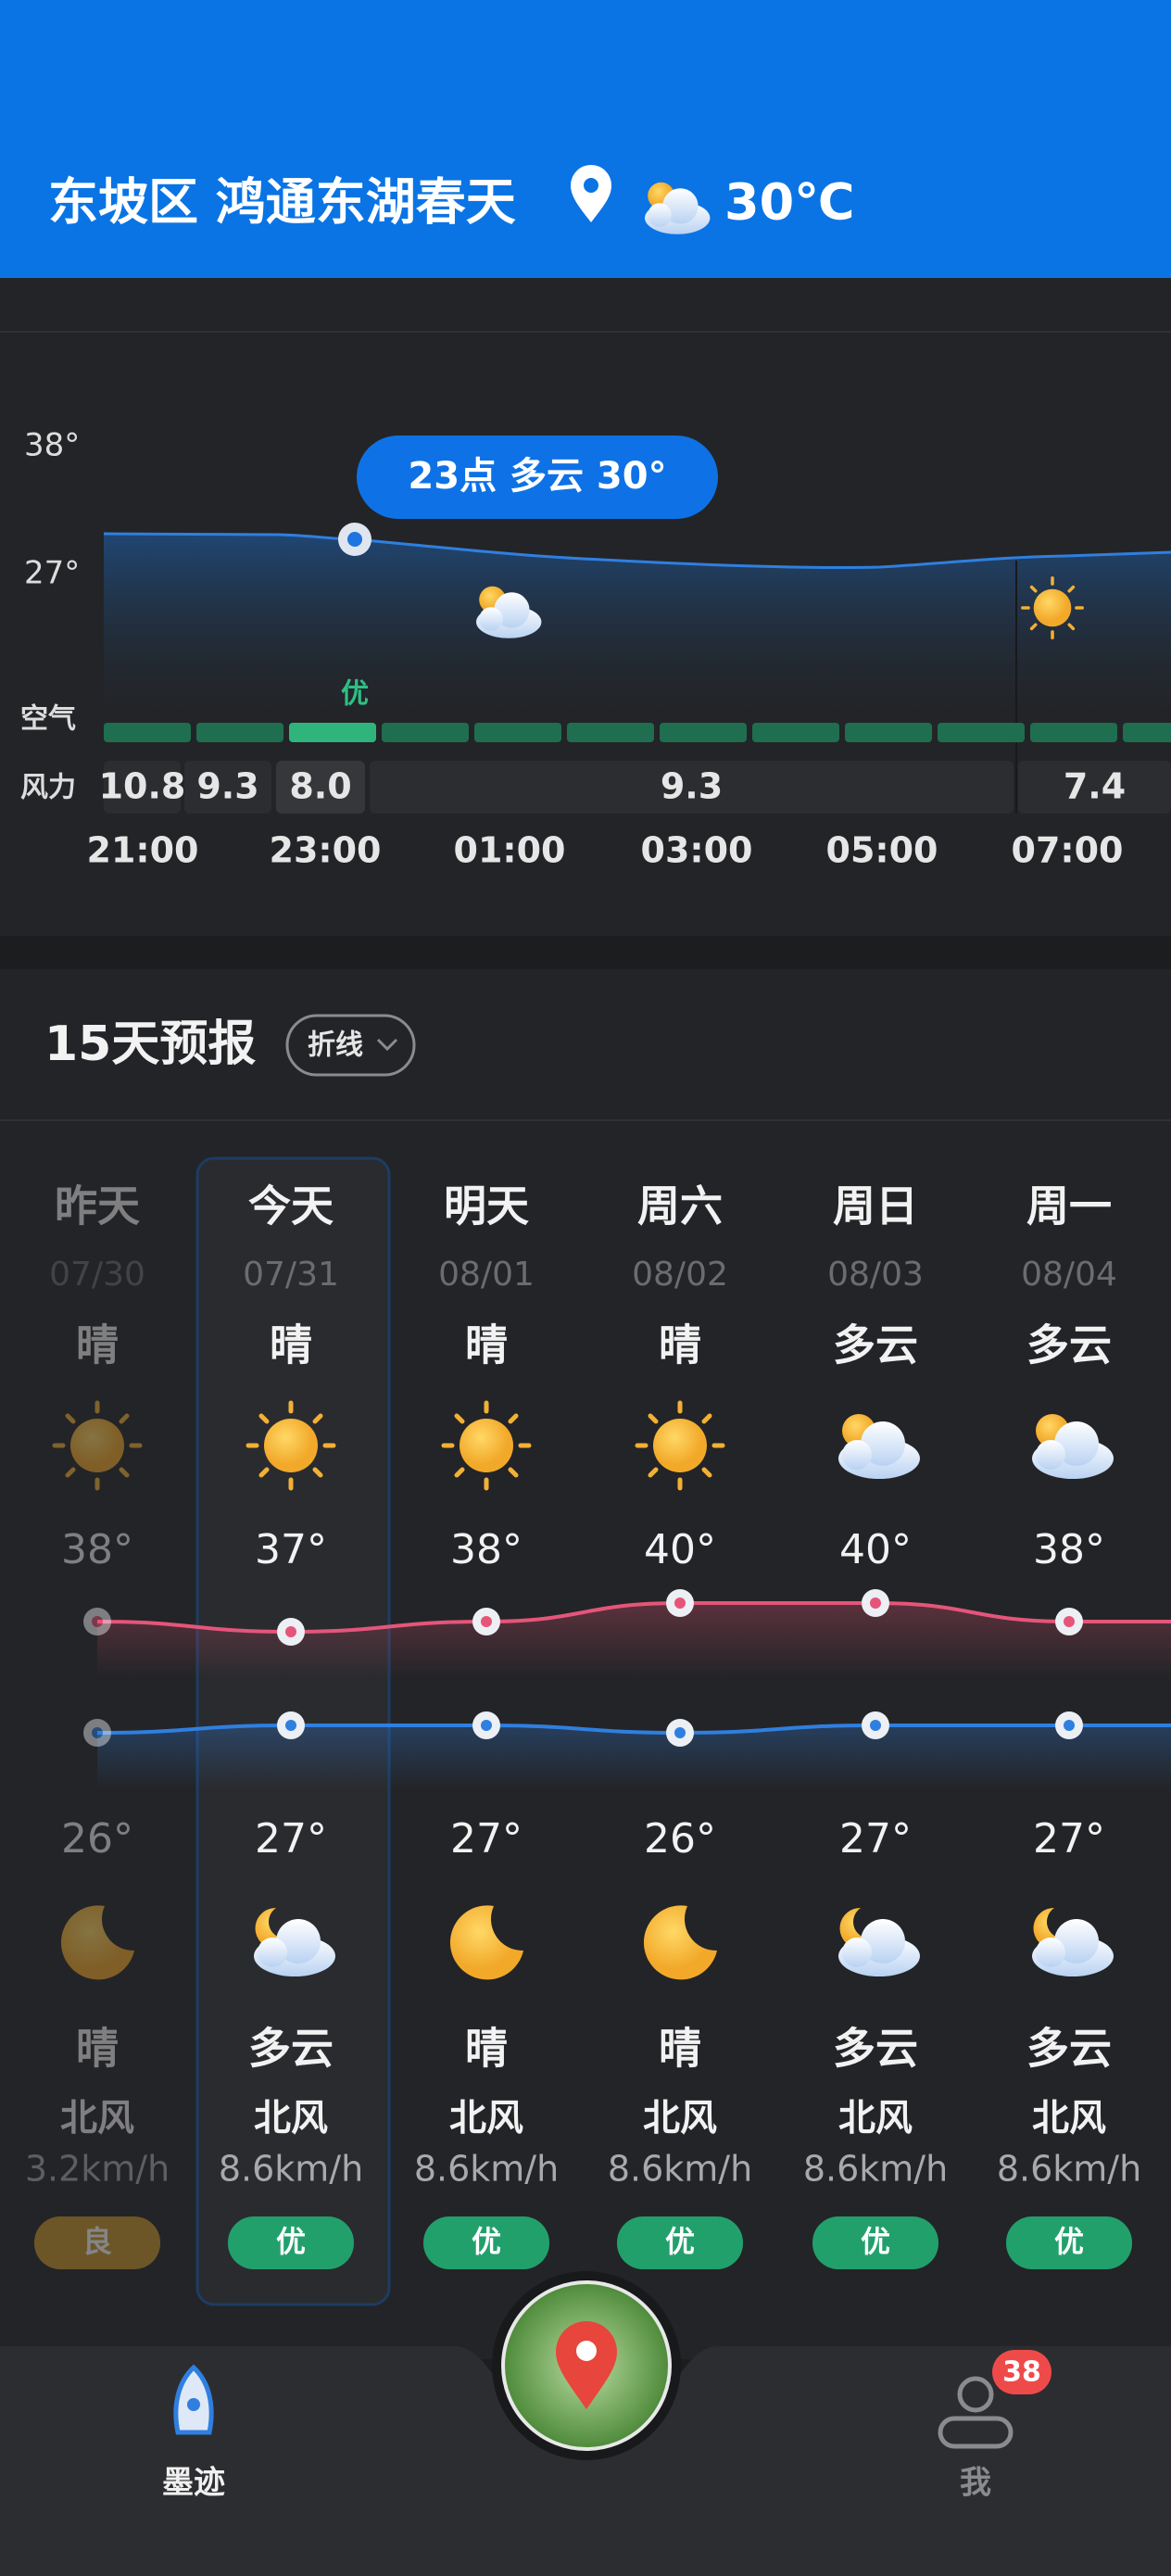 This screenshot has width=1171, height=2576. Describe the element at coordinates (193, 2404) in the screenshot. I see `rocket-window` at that location.